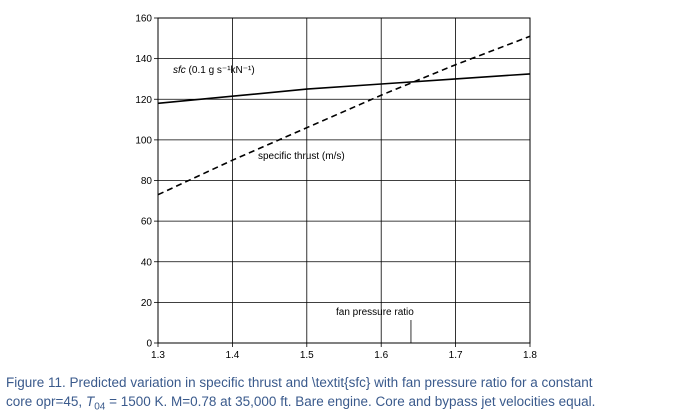  I want to click on y-tick-label: 60, so click(147, 222).